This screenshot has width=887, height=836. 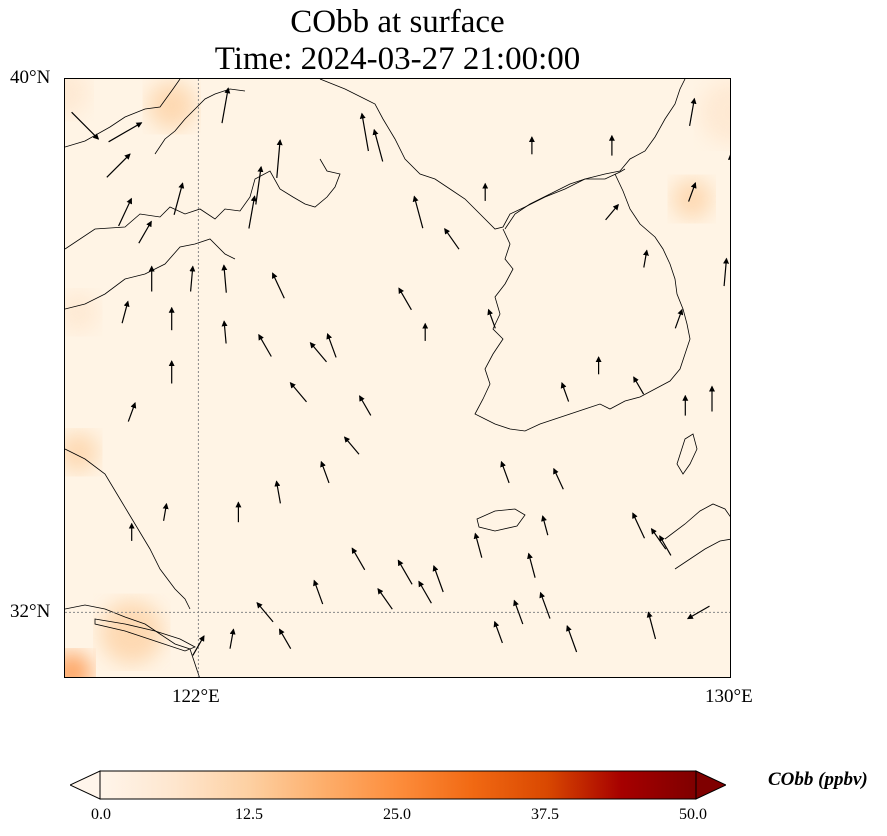 What do you see at coordinates (545, 814) in the screenshot?
I see `colorbar-tick-3: 37.5` at bounding box center [545, 814].